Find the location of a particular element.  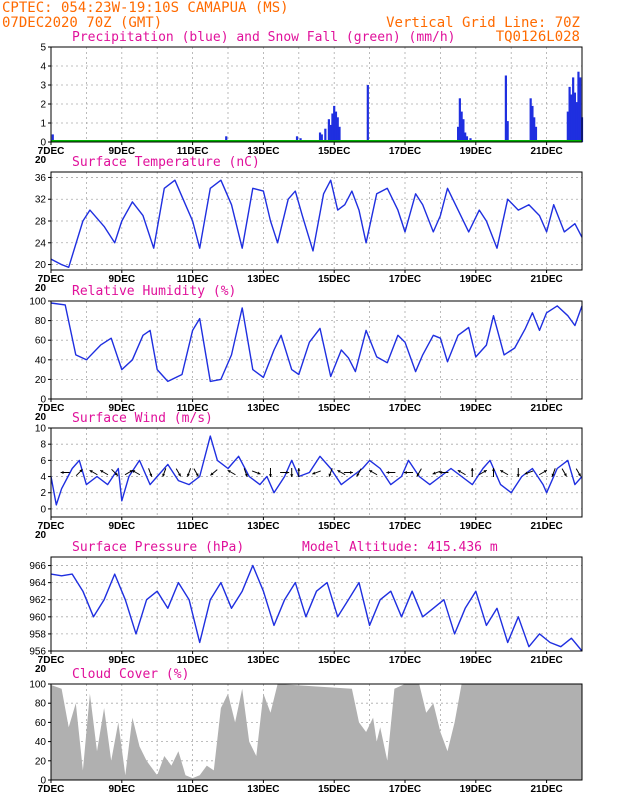

panel-title: Surface Wind (m/s) is located at coordinates (142, 418).